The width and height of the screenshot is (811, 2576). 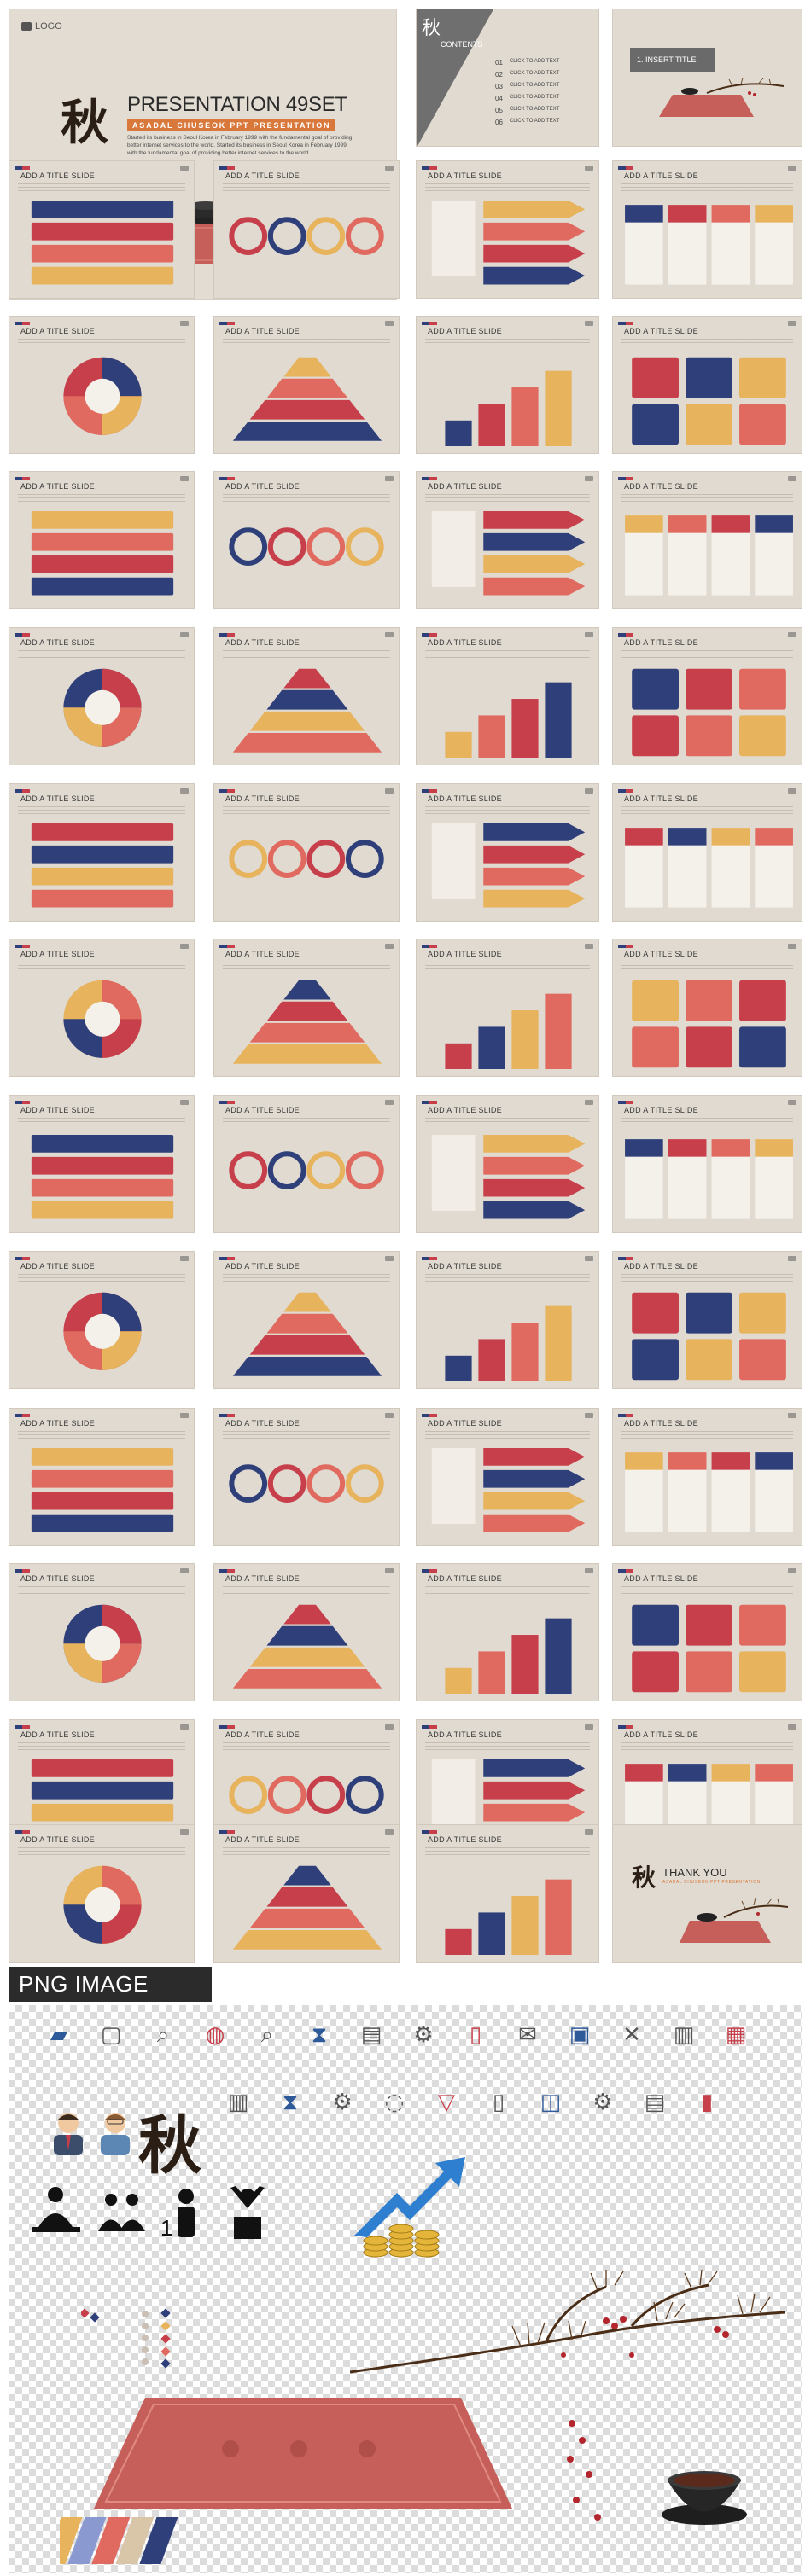 I want to click on document-icon: ▤, so click(x=371, y=2035).